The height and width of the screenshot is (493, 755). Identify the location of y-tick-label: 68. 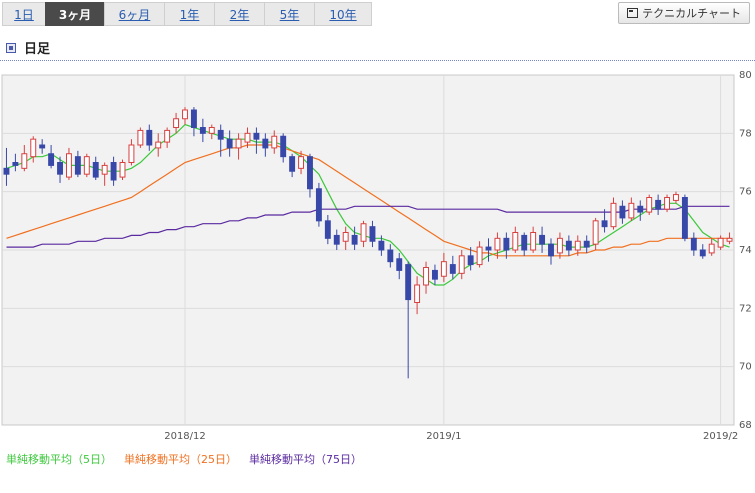
(745, 425).